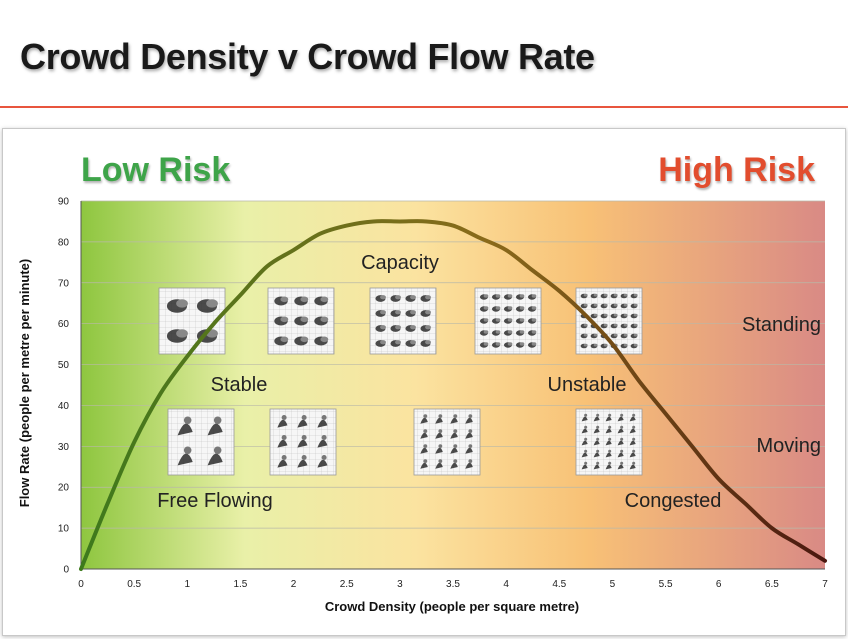 The height and width of the screenshot is (639, 848). What do you see at coordinates (400, 263) in the screenshot?
I see `capacity-label: Capacity` at bounding box center [400, 263].